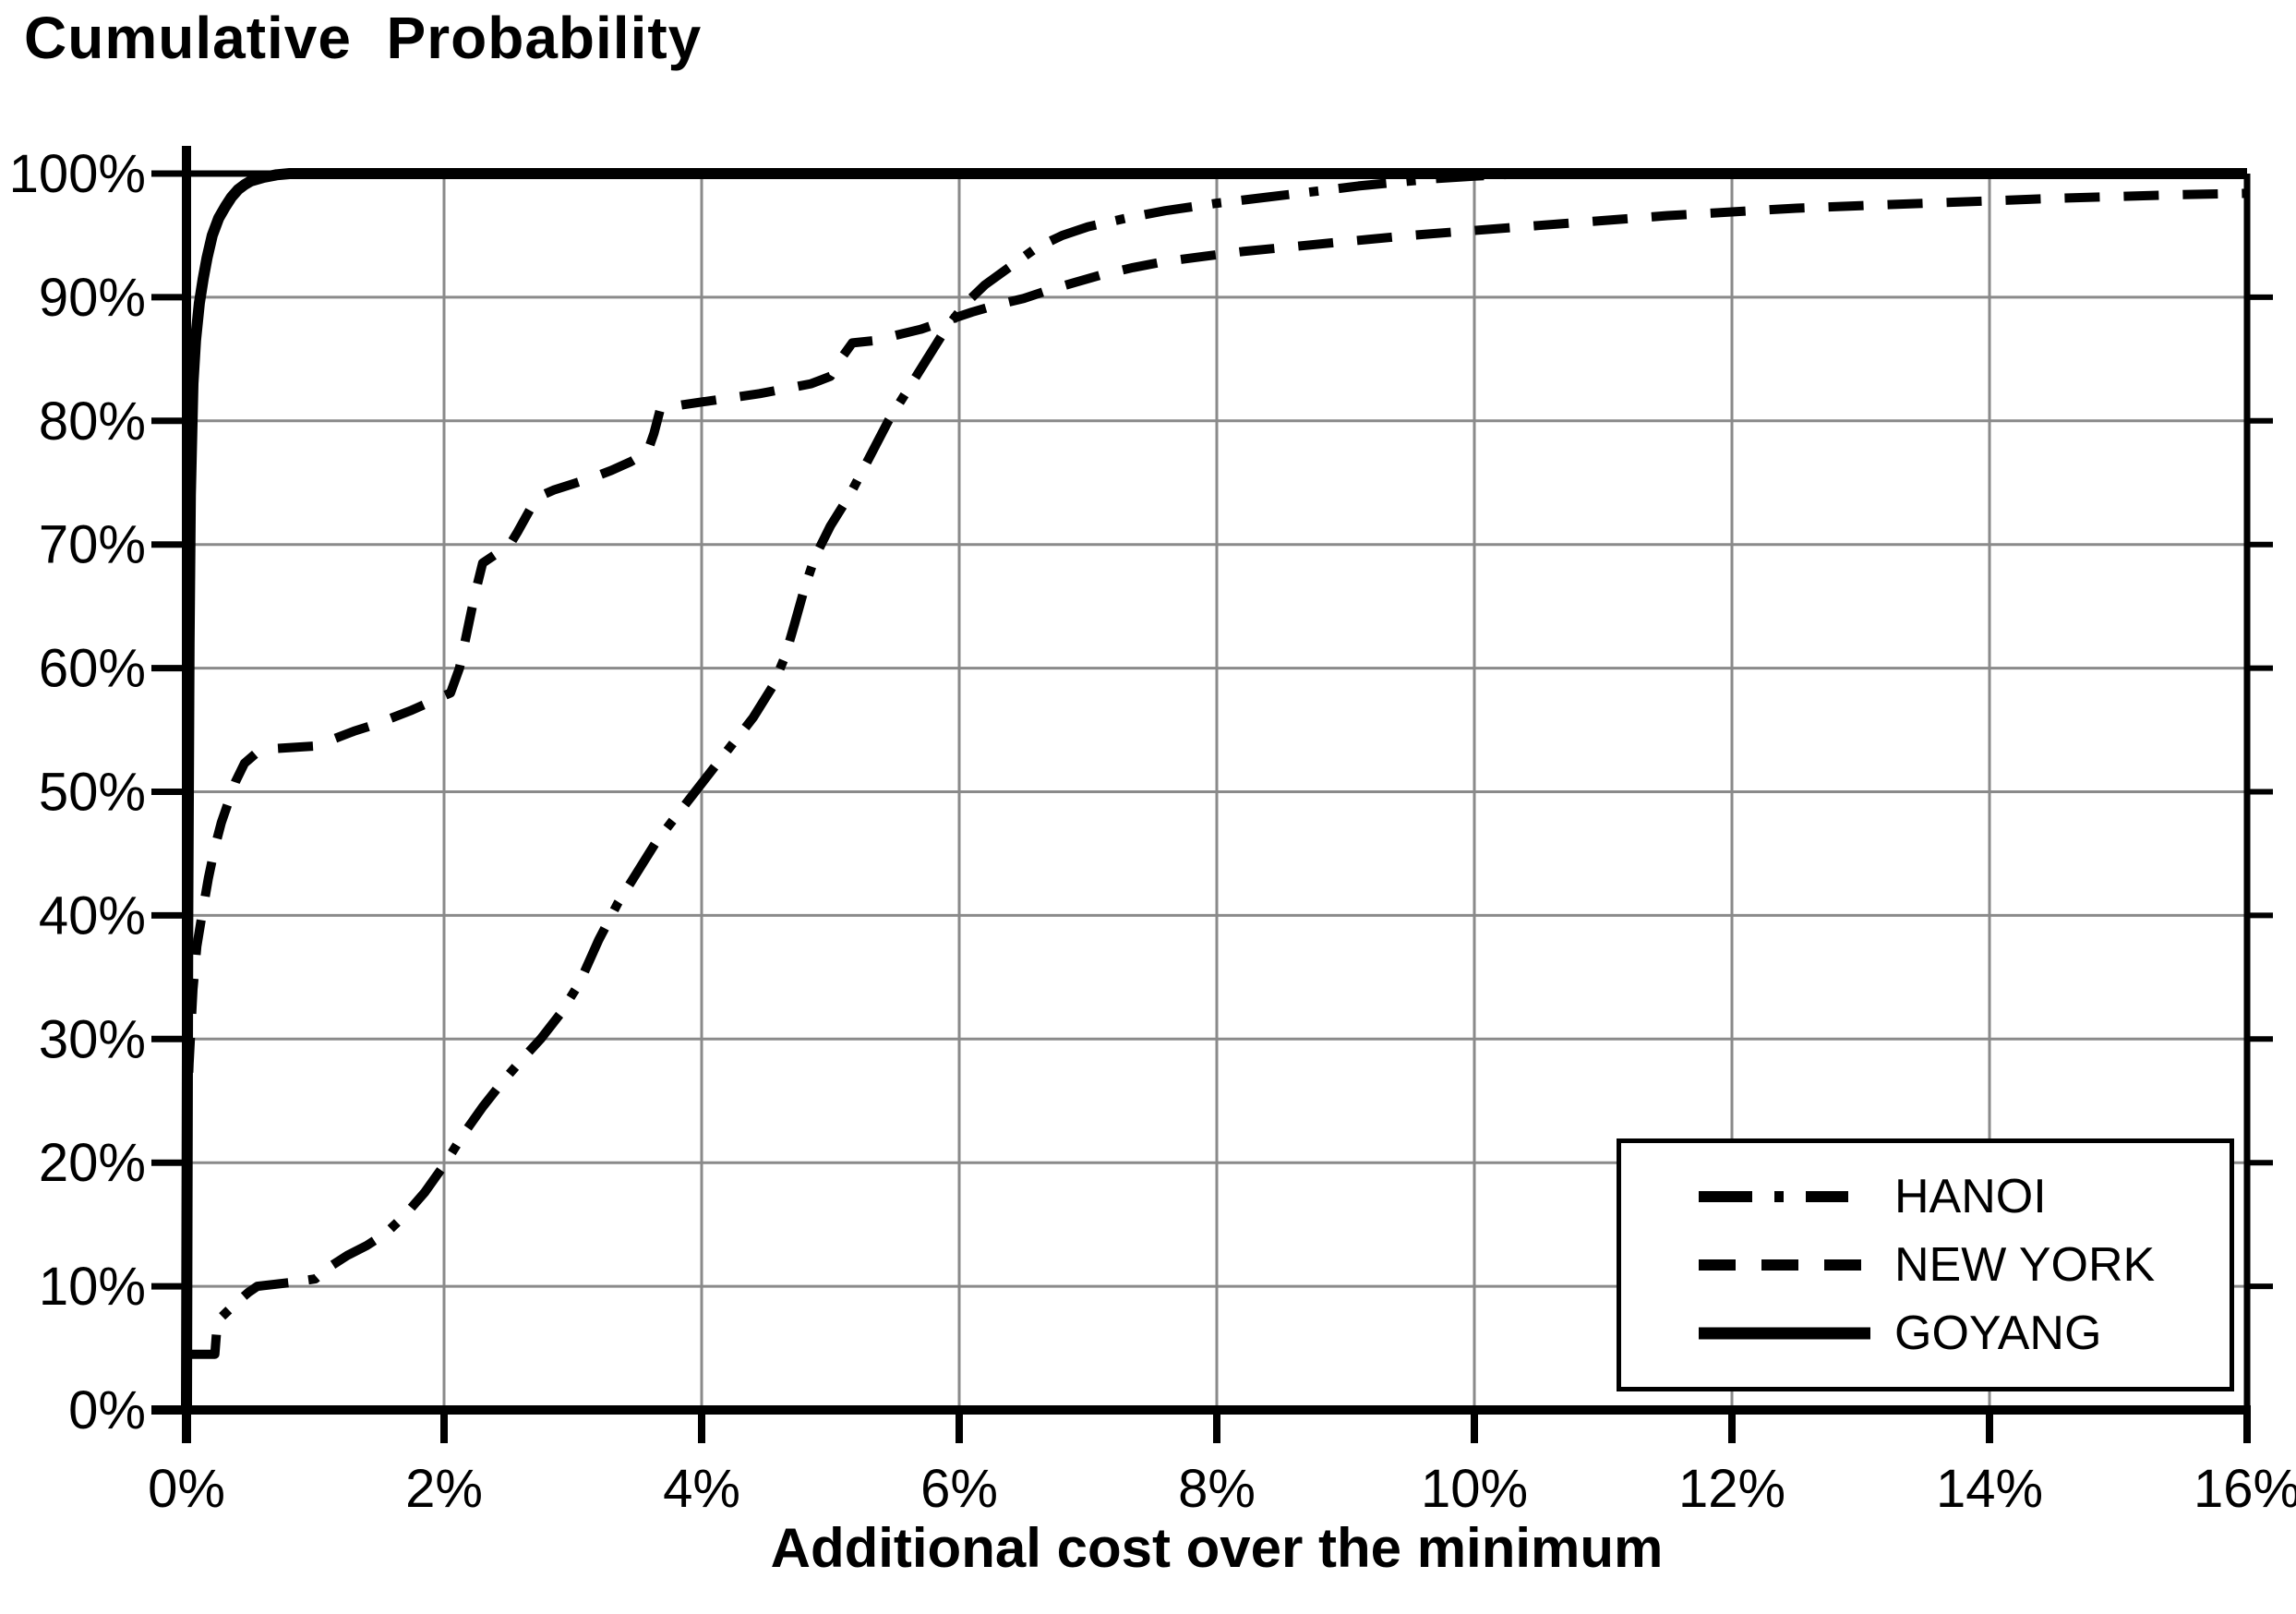 This screenshot has height=1614, width=2296. I want to click on legend-label-new-york: NEW YORK, so click(2025, 1265).